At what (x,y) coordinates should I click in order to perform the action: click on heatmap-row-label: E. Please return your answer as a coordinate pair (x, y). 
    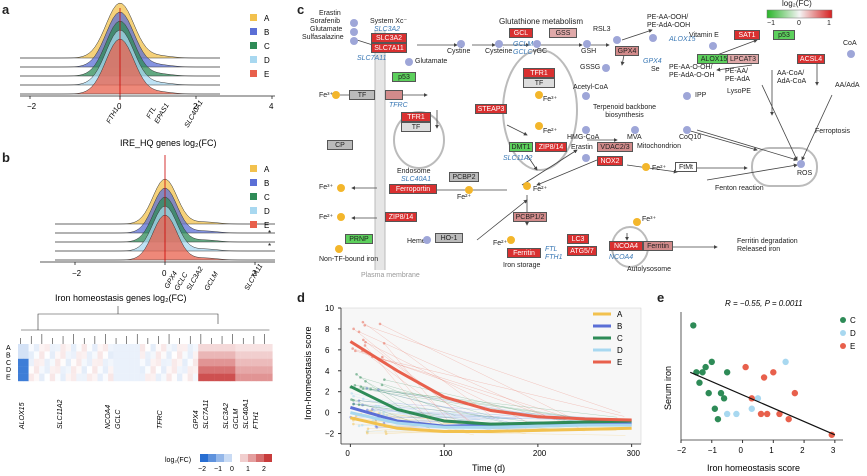
    Looking at the image, I should click on (8, 378).